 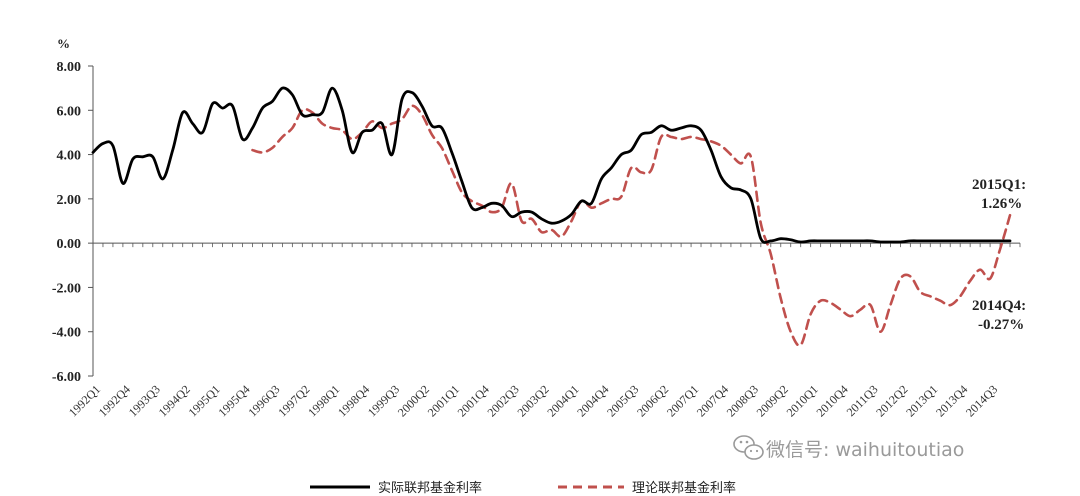 I want to click on x-tick-label: 2007Q1, so click(x=682, y=400).